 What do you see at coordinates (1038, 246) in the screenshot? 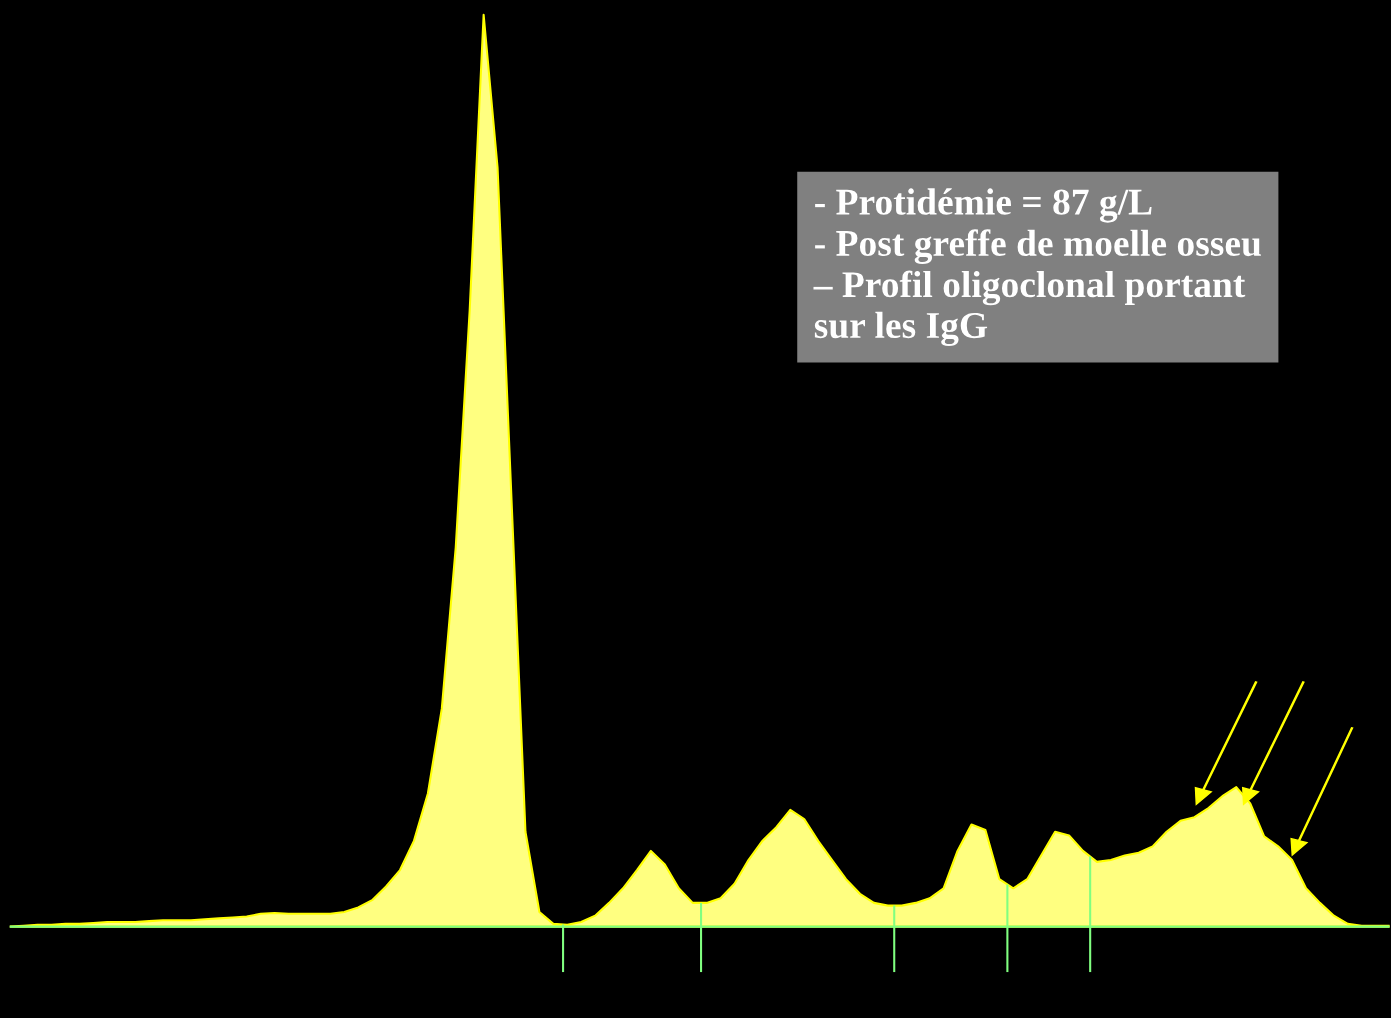
I see `annotation: - Post greffe de moelle osseu` at bounding box center [1038, 246].